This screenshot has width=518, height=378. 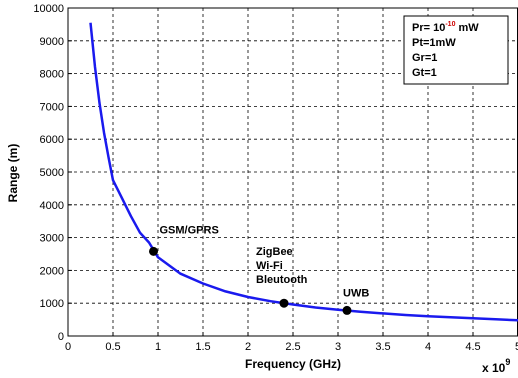 I want to click on x-tick-label: 4.5, so click(x=472, y=347).